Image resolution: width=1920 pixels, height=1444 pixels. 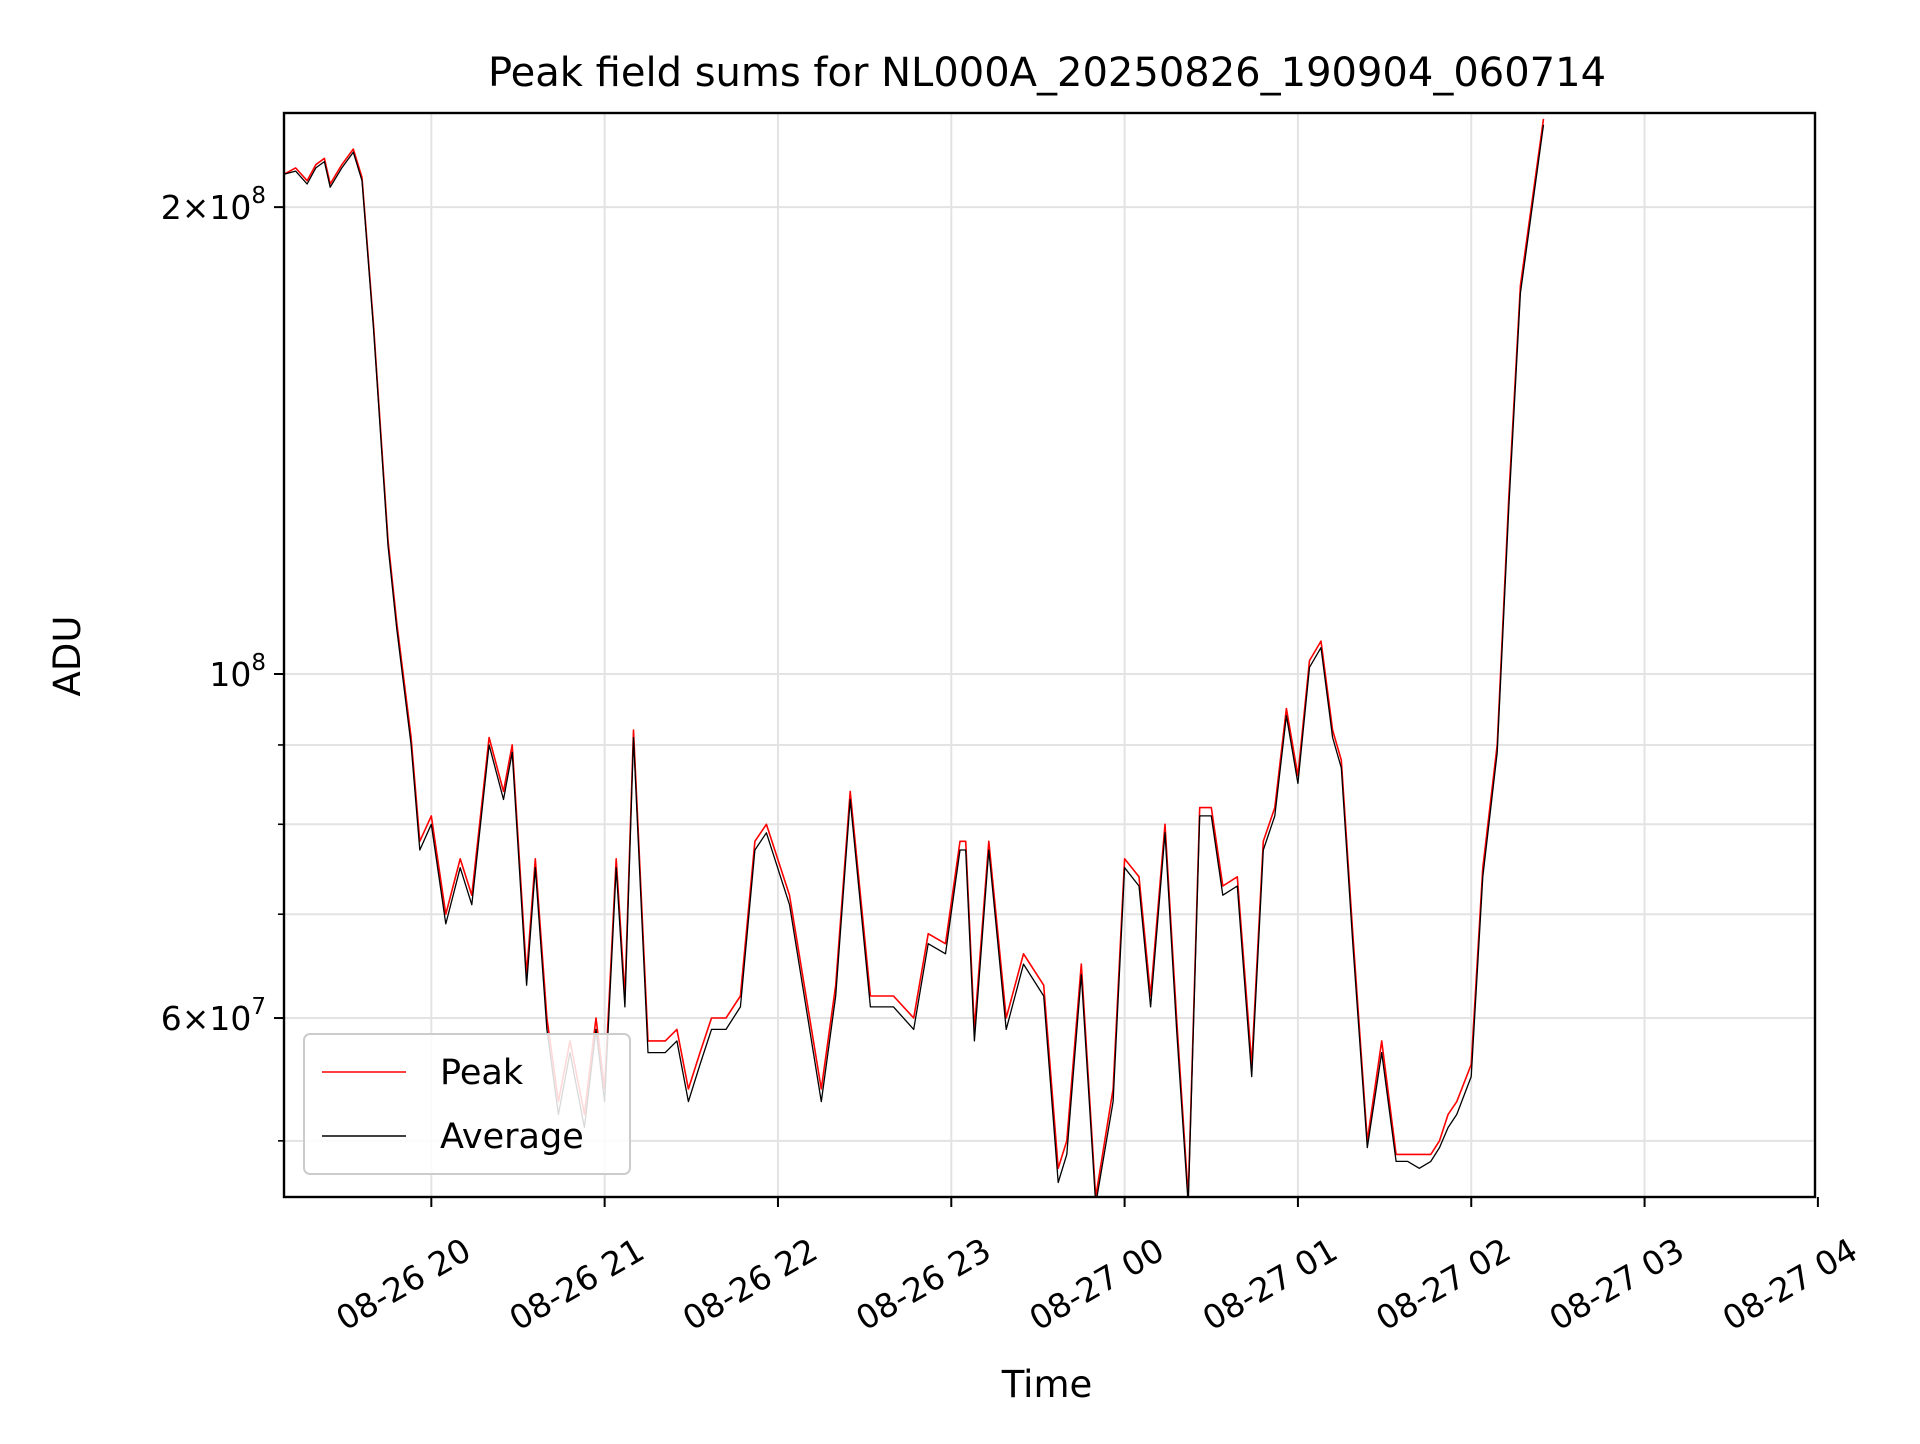 What do you see at coordinates (403, 1284) in the screenshot?
I see `x-tick-label: 08-26 20` at bounding box center [403, 1284].